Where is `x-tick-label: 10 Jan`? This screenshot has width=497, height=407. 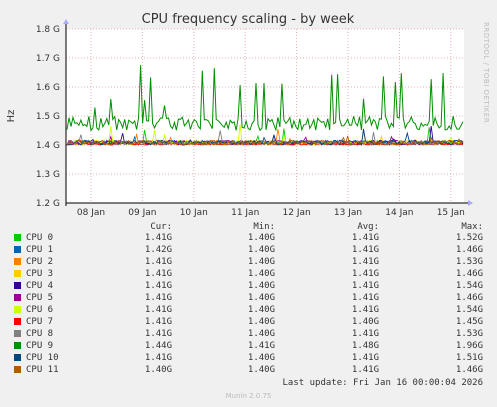 x-tick-label: 10 Jan is located at coordinates (194, 213).